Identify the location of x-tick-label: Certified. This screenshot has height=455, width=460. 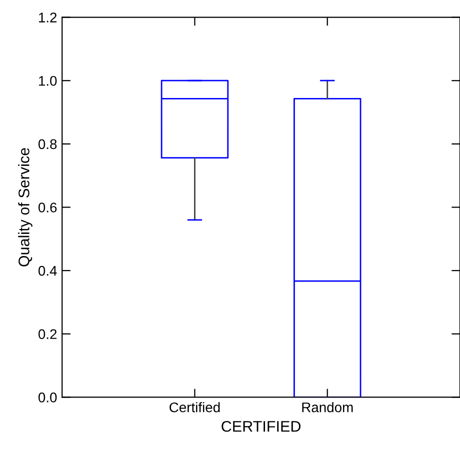
(195, 407).